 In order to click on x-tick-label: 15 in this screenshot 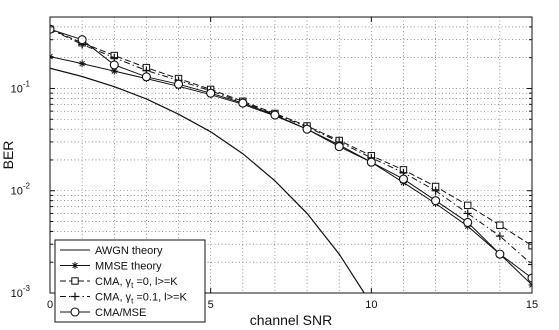, I will do `click(532, 305)`.